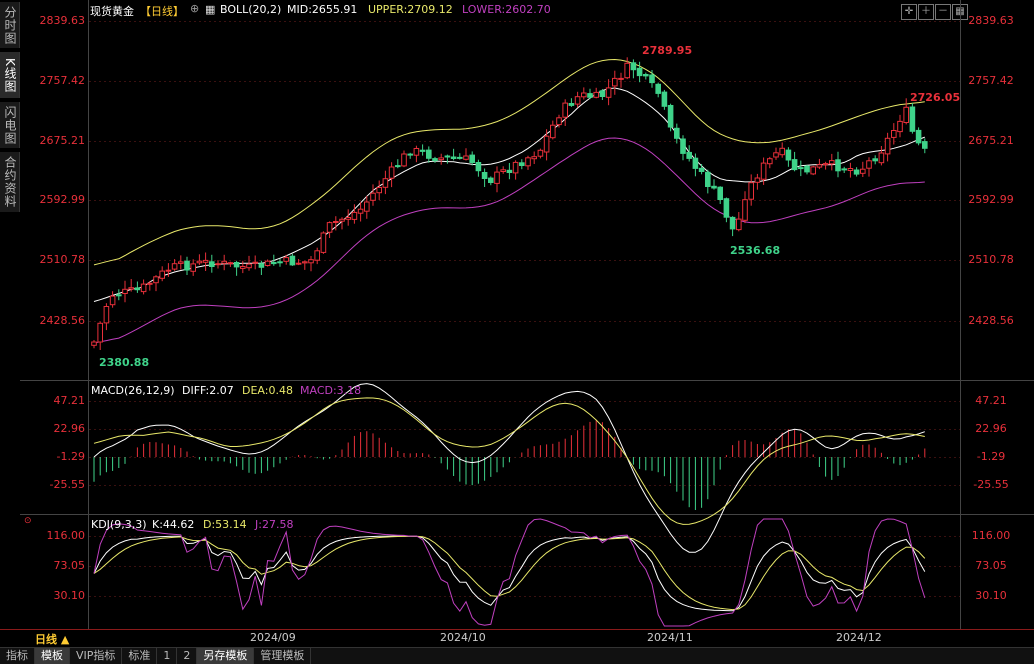  What do you see at coordinates (991, 320) in the screenshot?
I see `price-tick-right: 2428.56` at bounding box center [991, 320].